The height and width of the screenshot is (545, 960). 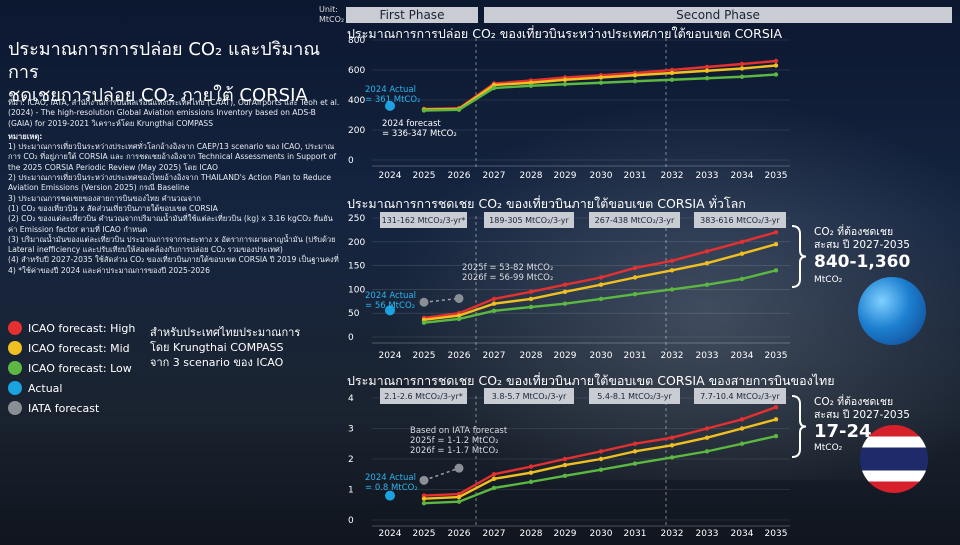 I want to click on y-tick-label: 100, so click(x=356, y=290).